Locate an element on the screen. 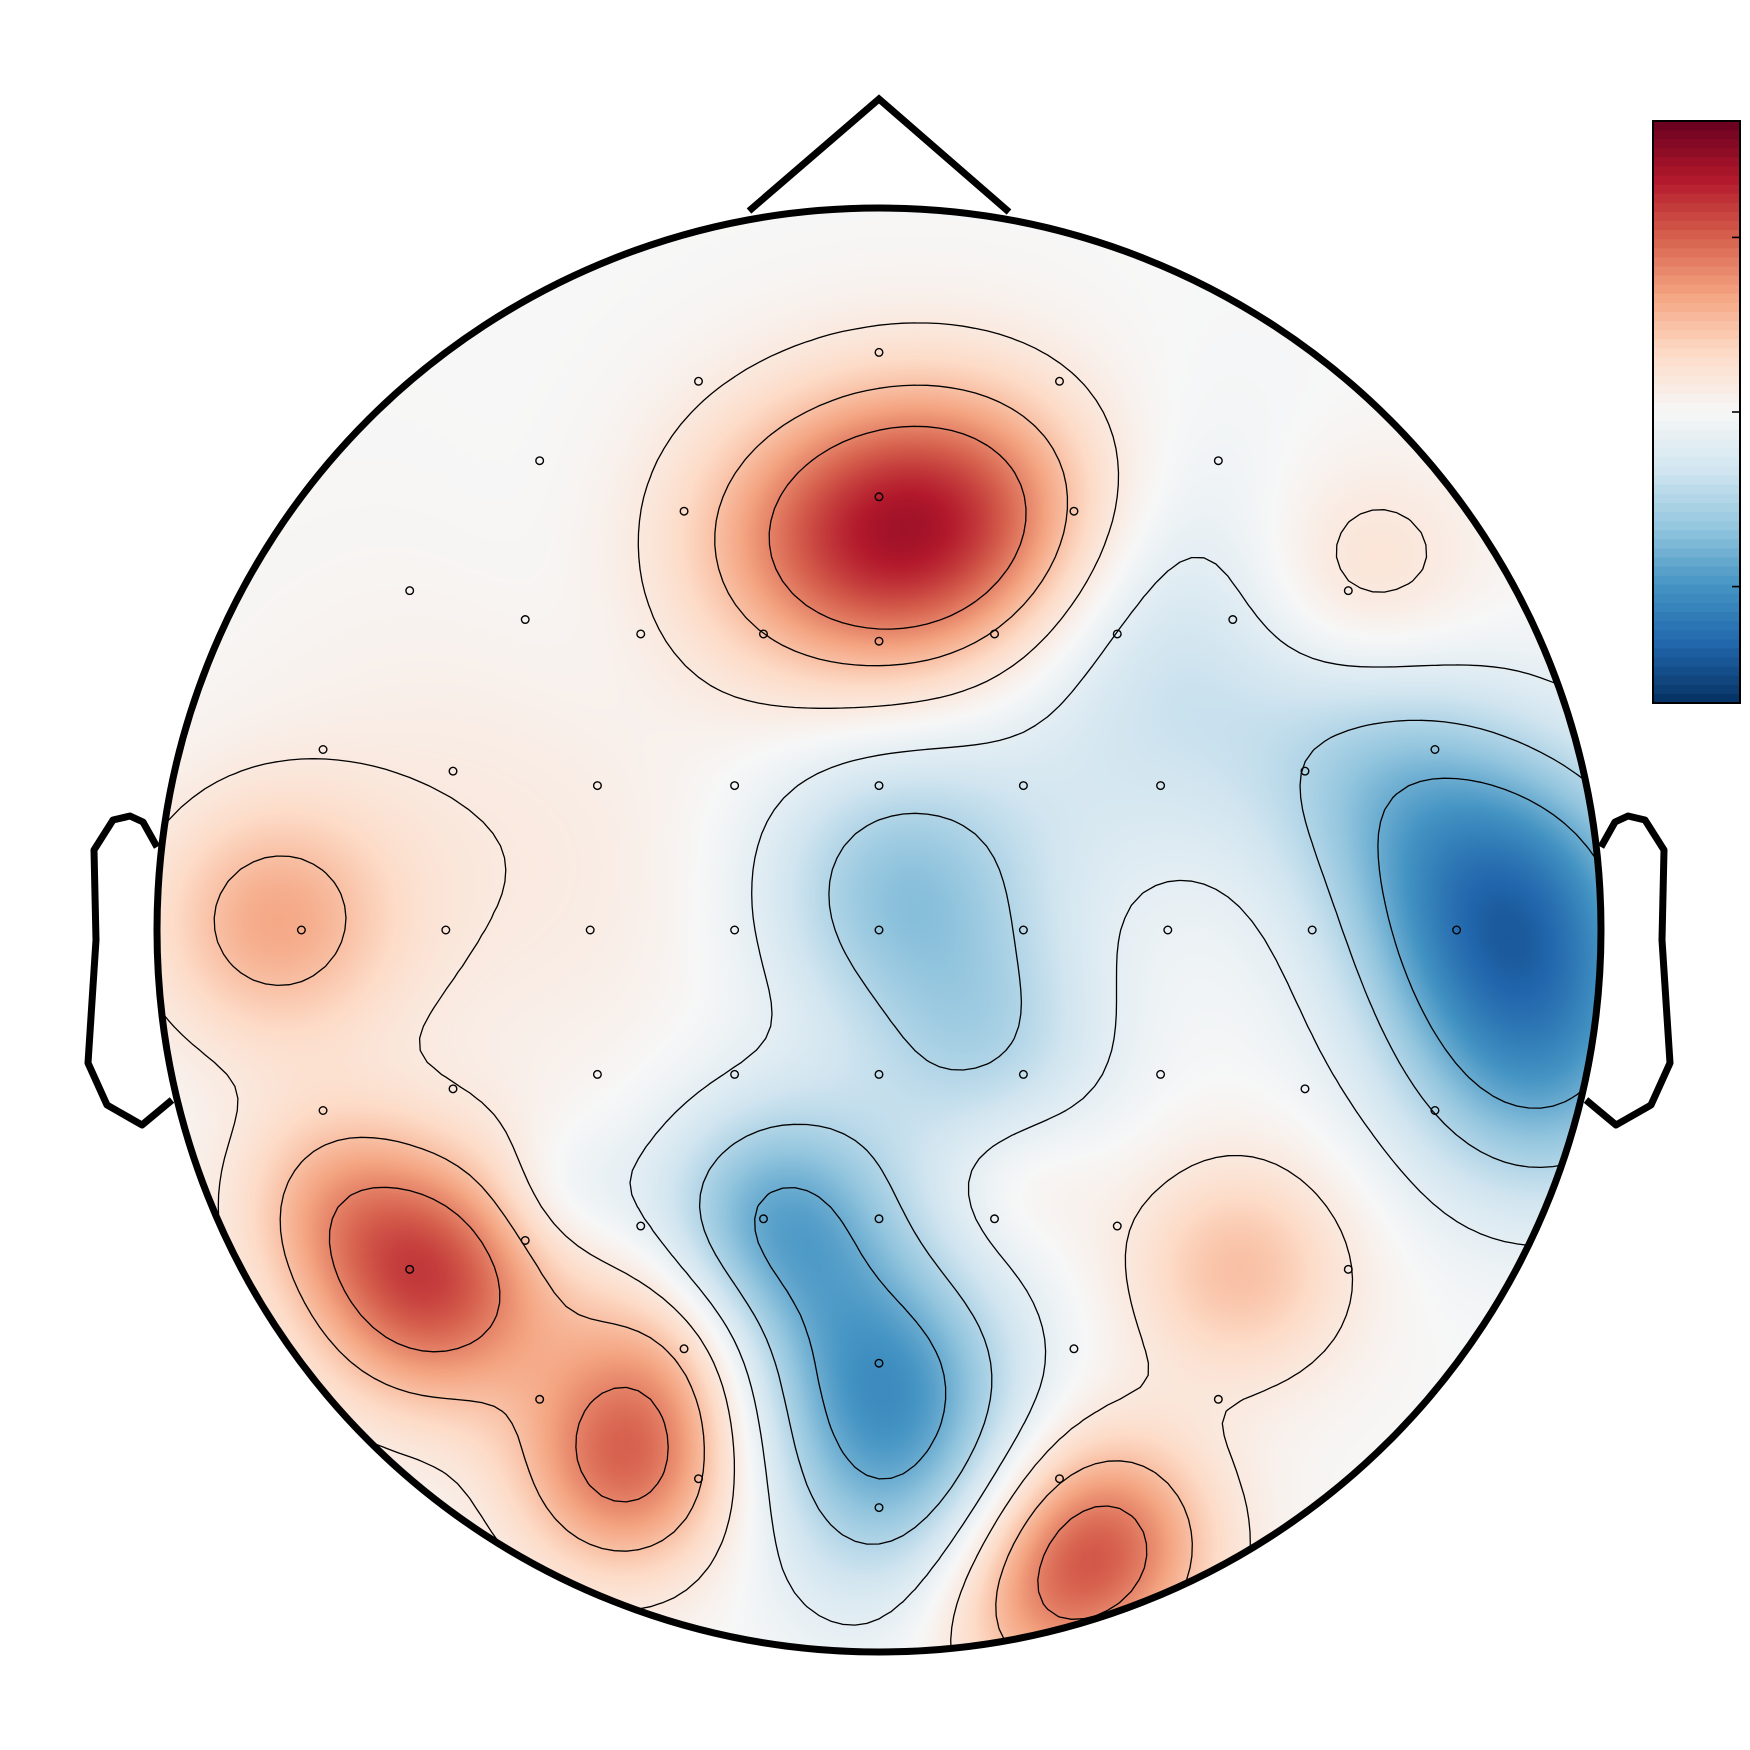 Image resolution: width=1750 pixels, height=1750 pixels. left-ear-outline is located at coordinates (129, 970).